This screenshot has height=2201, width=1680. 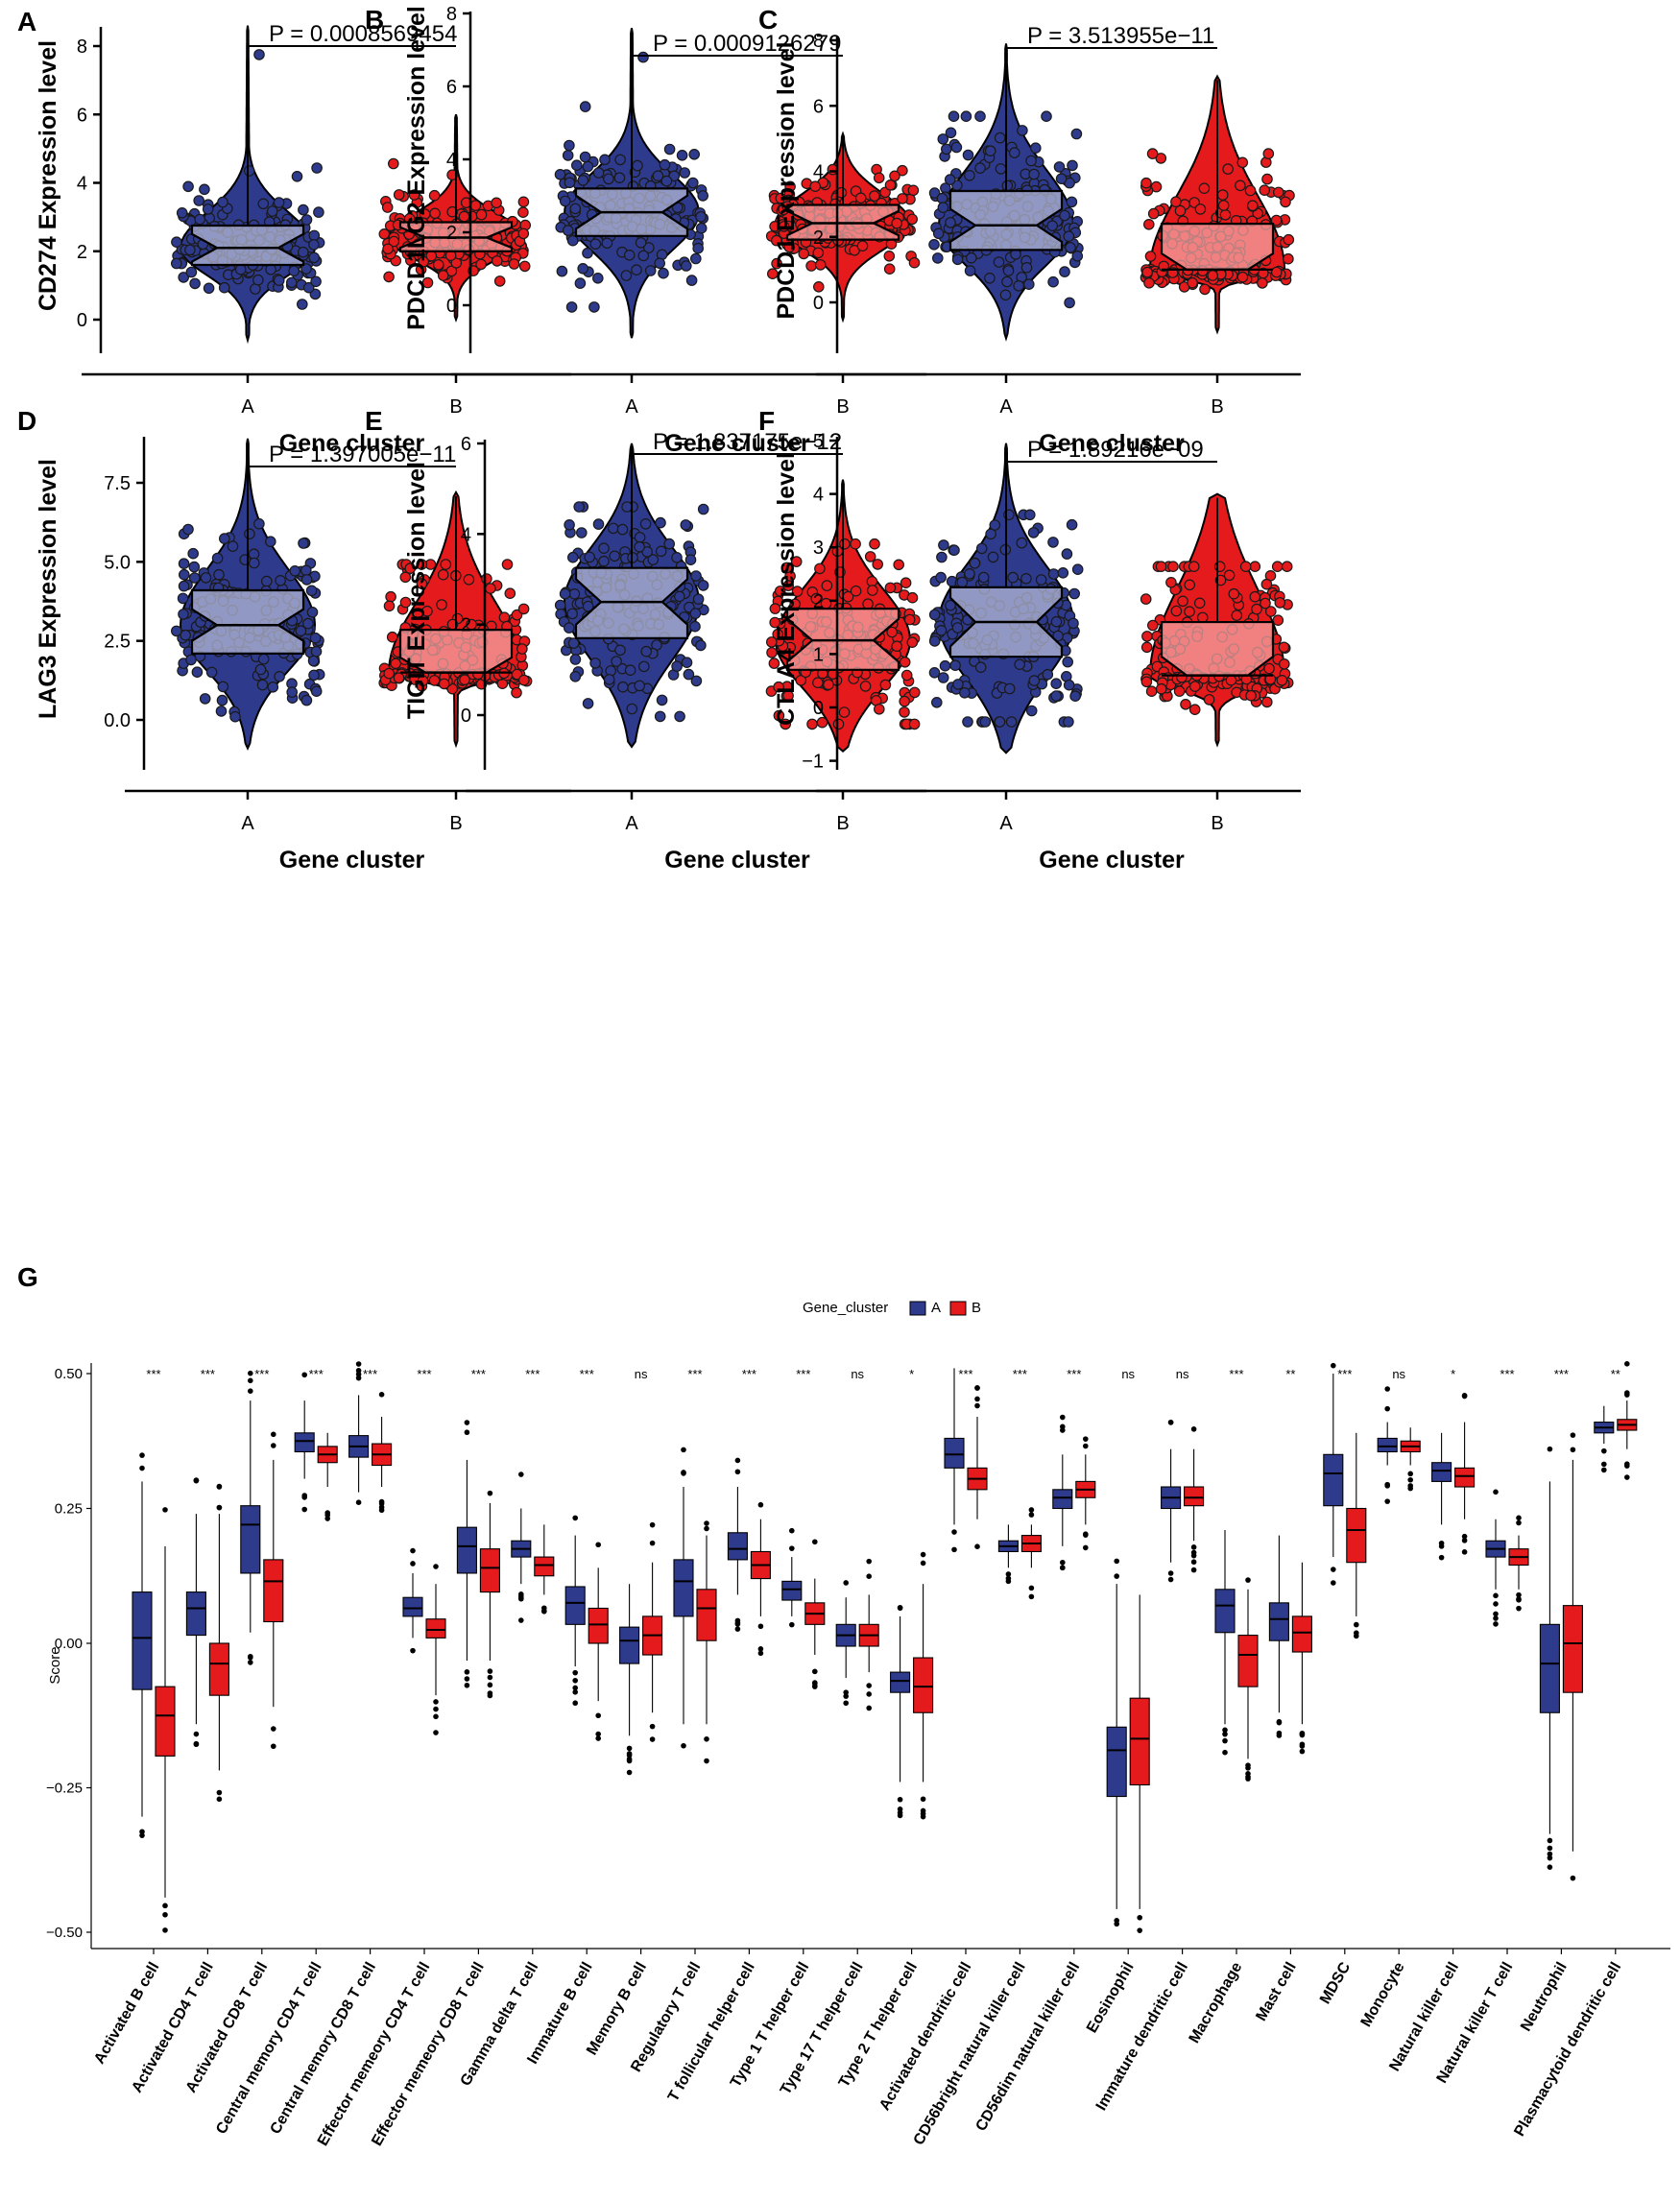 What do you see at coordinates (117, 484) in the screenshot?
I see `y-tick-label: 7.5` at bounding box center [117, 484].